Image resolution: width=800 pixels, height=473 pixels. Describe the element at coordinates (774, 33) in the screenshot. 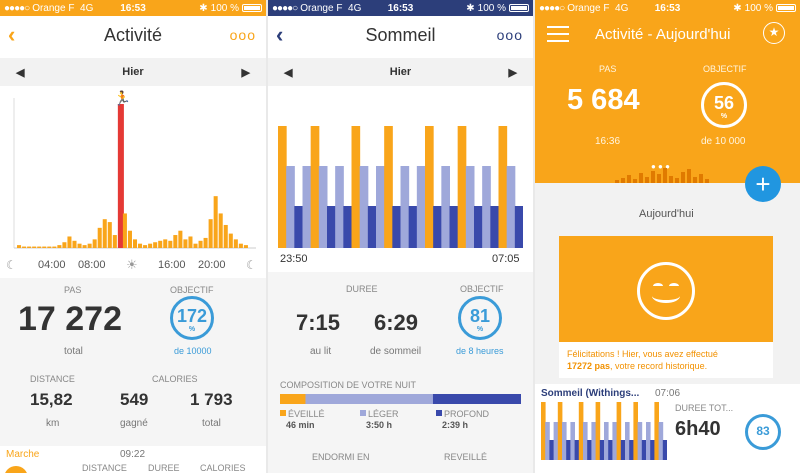

I see `star-button: ★` at that location.